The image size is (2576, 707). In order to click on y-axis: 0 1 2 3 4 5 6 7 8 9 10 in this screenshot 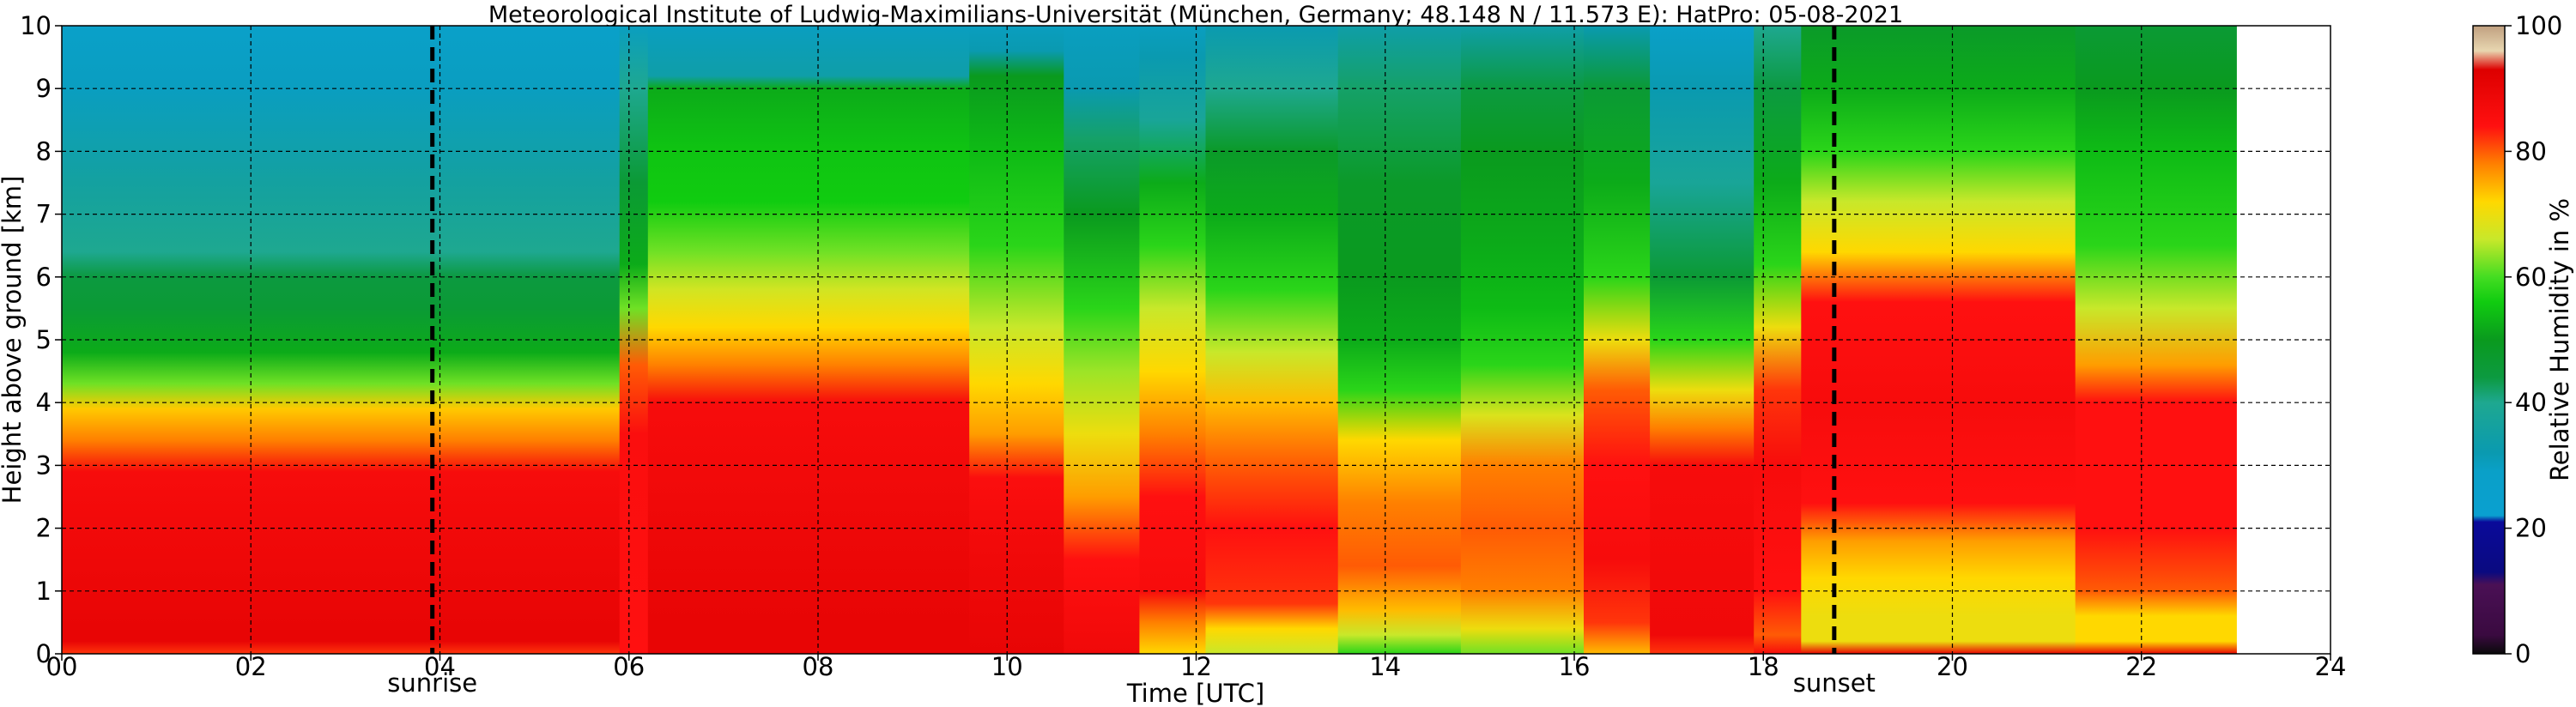, I will do `click(41, 339)`.